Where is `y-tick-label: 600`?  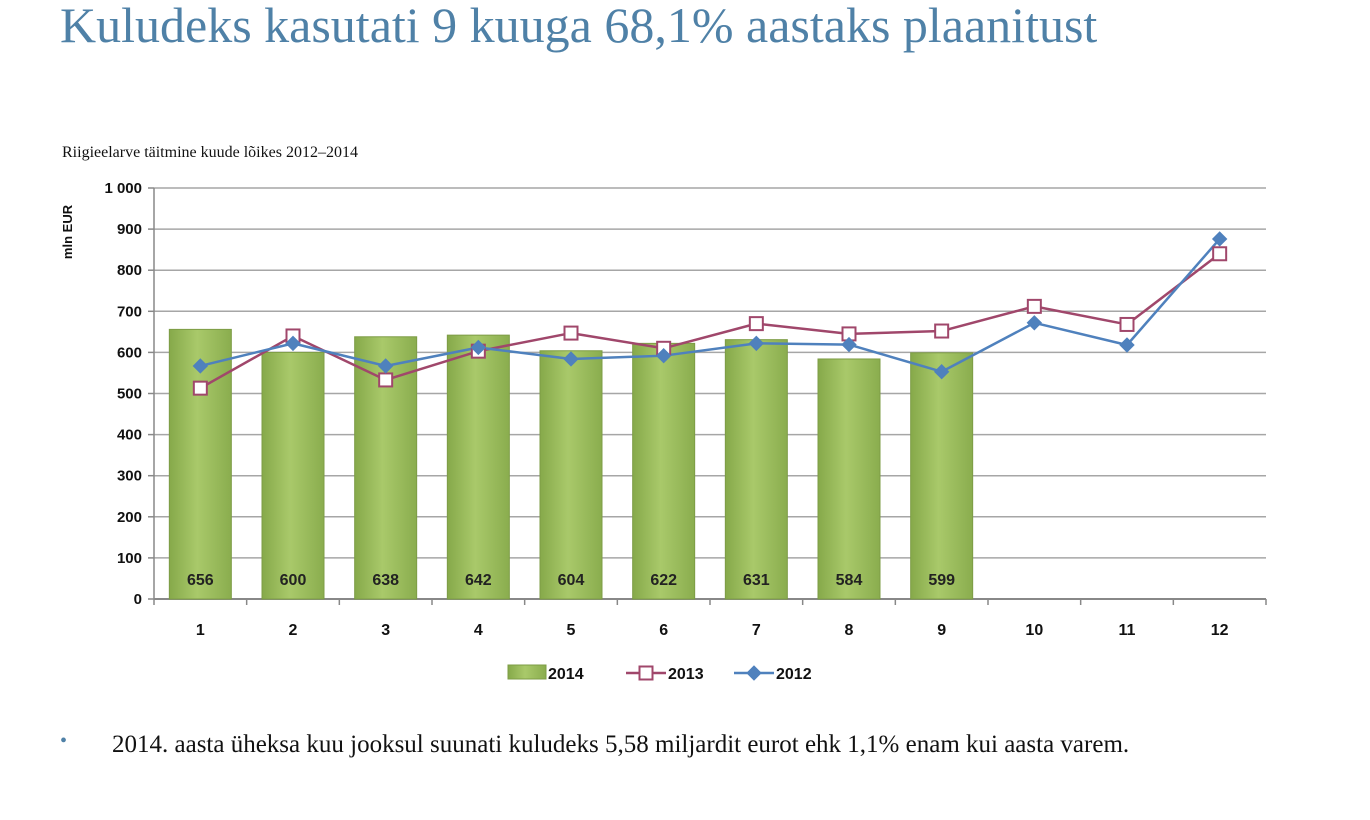
y-tick-label: 600 is located at coordinates (129, 352).